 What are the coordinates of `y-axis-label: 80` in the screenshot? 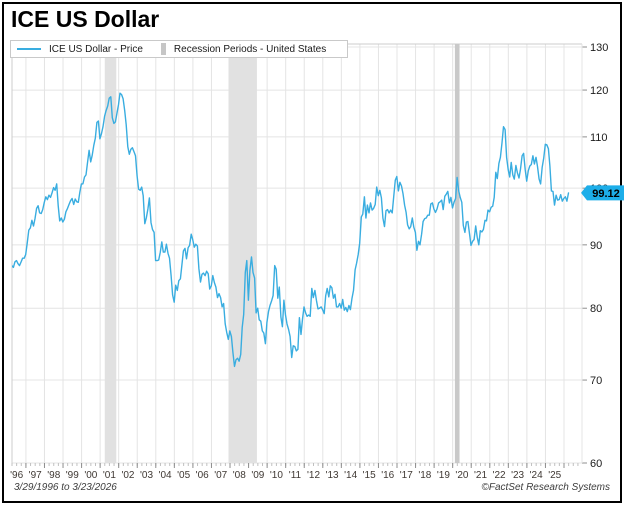 It's located at (596, 309).